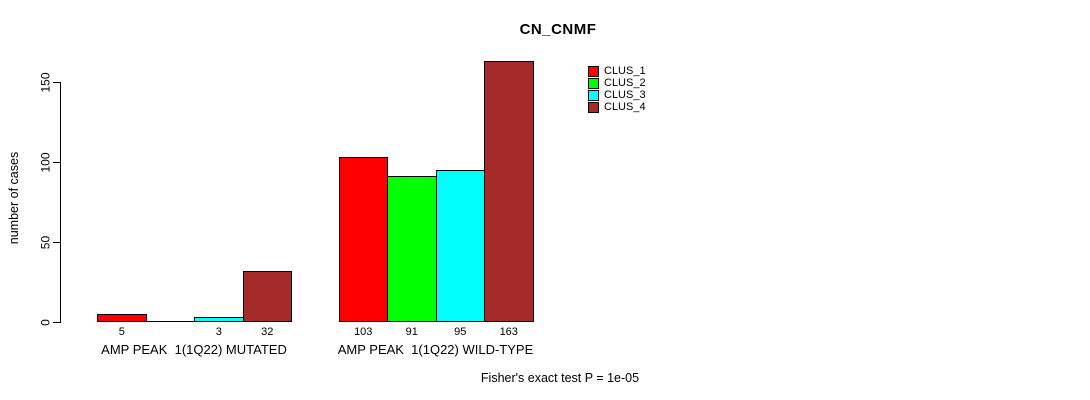 This screenshot has height=400, width=1090. I want to click on y-tick-label: 50, so click(45, 242).